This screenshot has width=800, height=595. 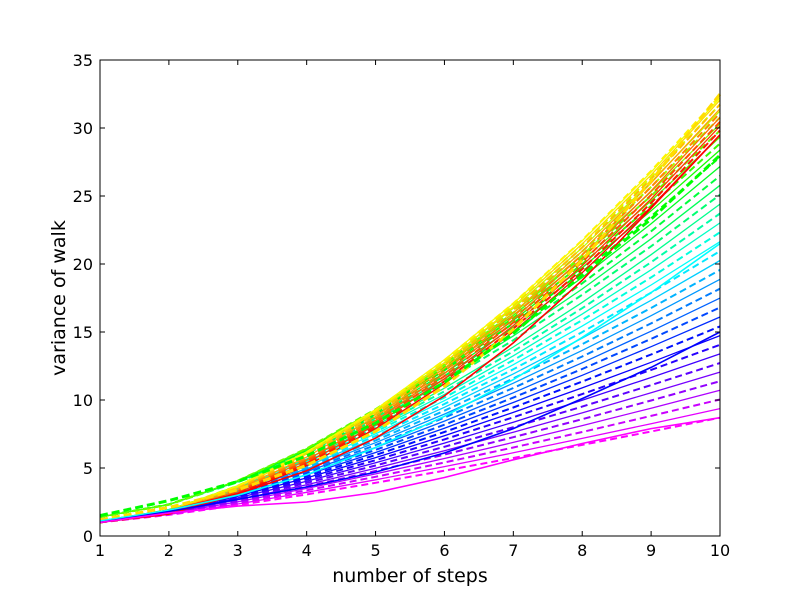 What do you see at coordinates (83, 60) in the screenshot?
I see `y-tick-label-7: 35` at bounding box center [83, 60].